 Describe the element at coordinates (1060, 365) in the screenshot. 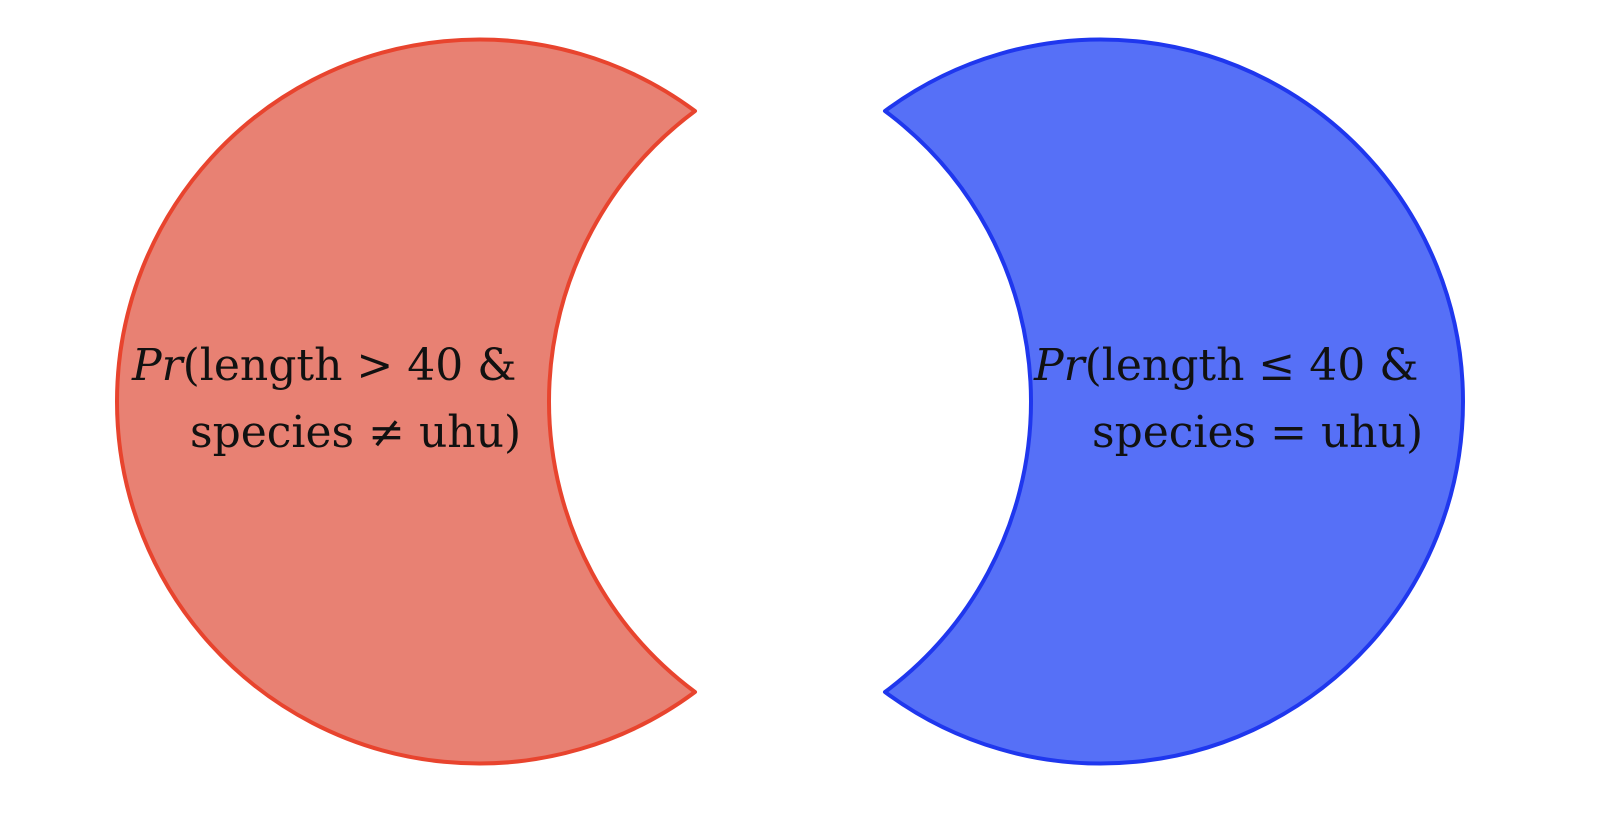

I see `right-region-label-prefix: Pr` at that location.